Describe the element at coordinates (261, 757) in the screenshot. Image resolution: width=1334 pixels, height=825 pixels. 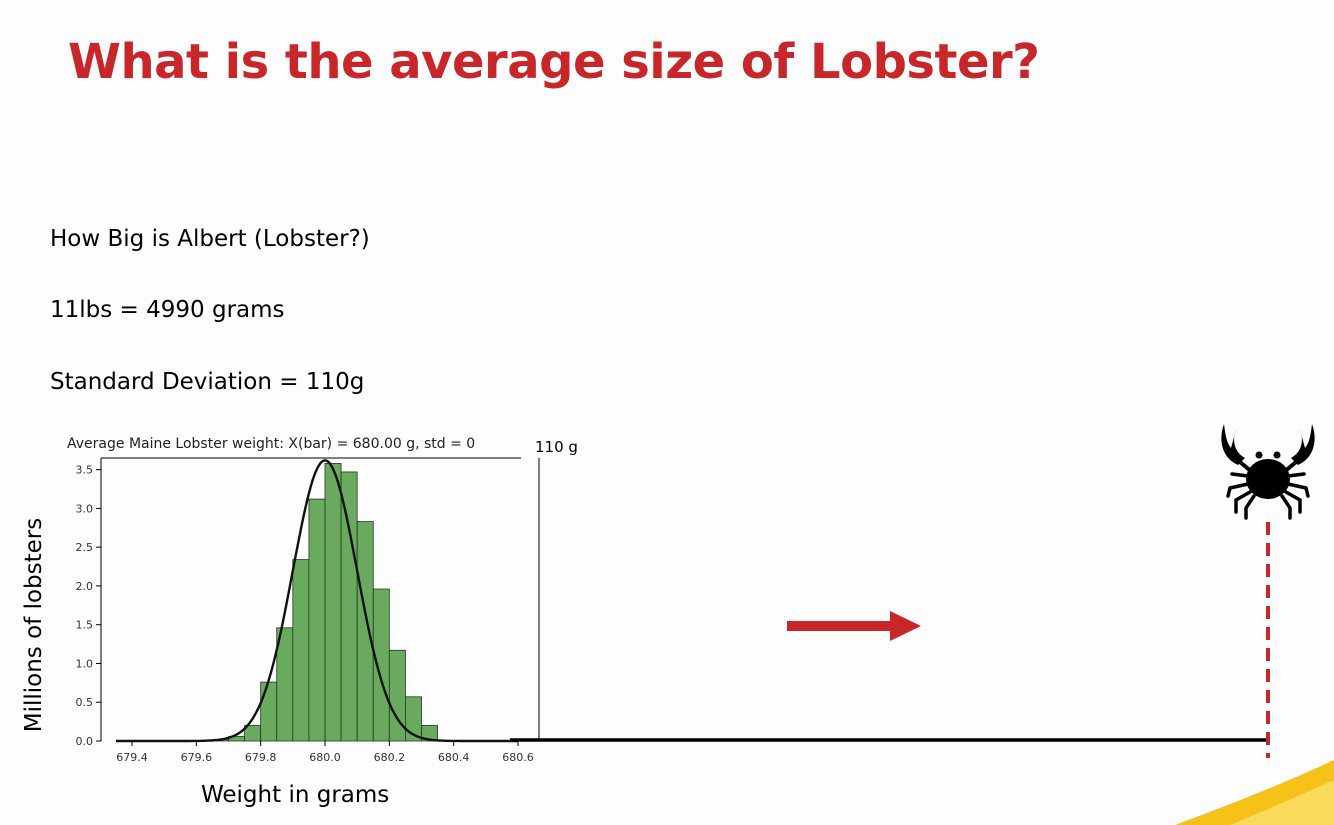
I see `x-tick-label: 679.8` at that location.